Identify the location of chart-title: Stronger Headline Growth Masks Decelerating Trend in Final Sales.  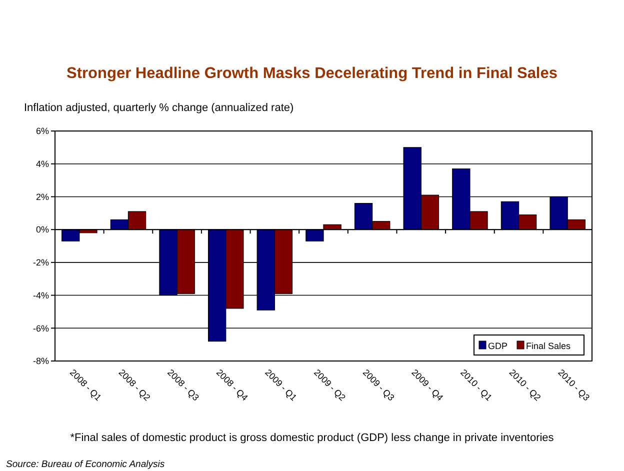
(312, 73).